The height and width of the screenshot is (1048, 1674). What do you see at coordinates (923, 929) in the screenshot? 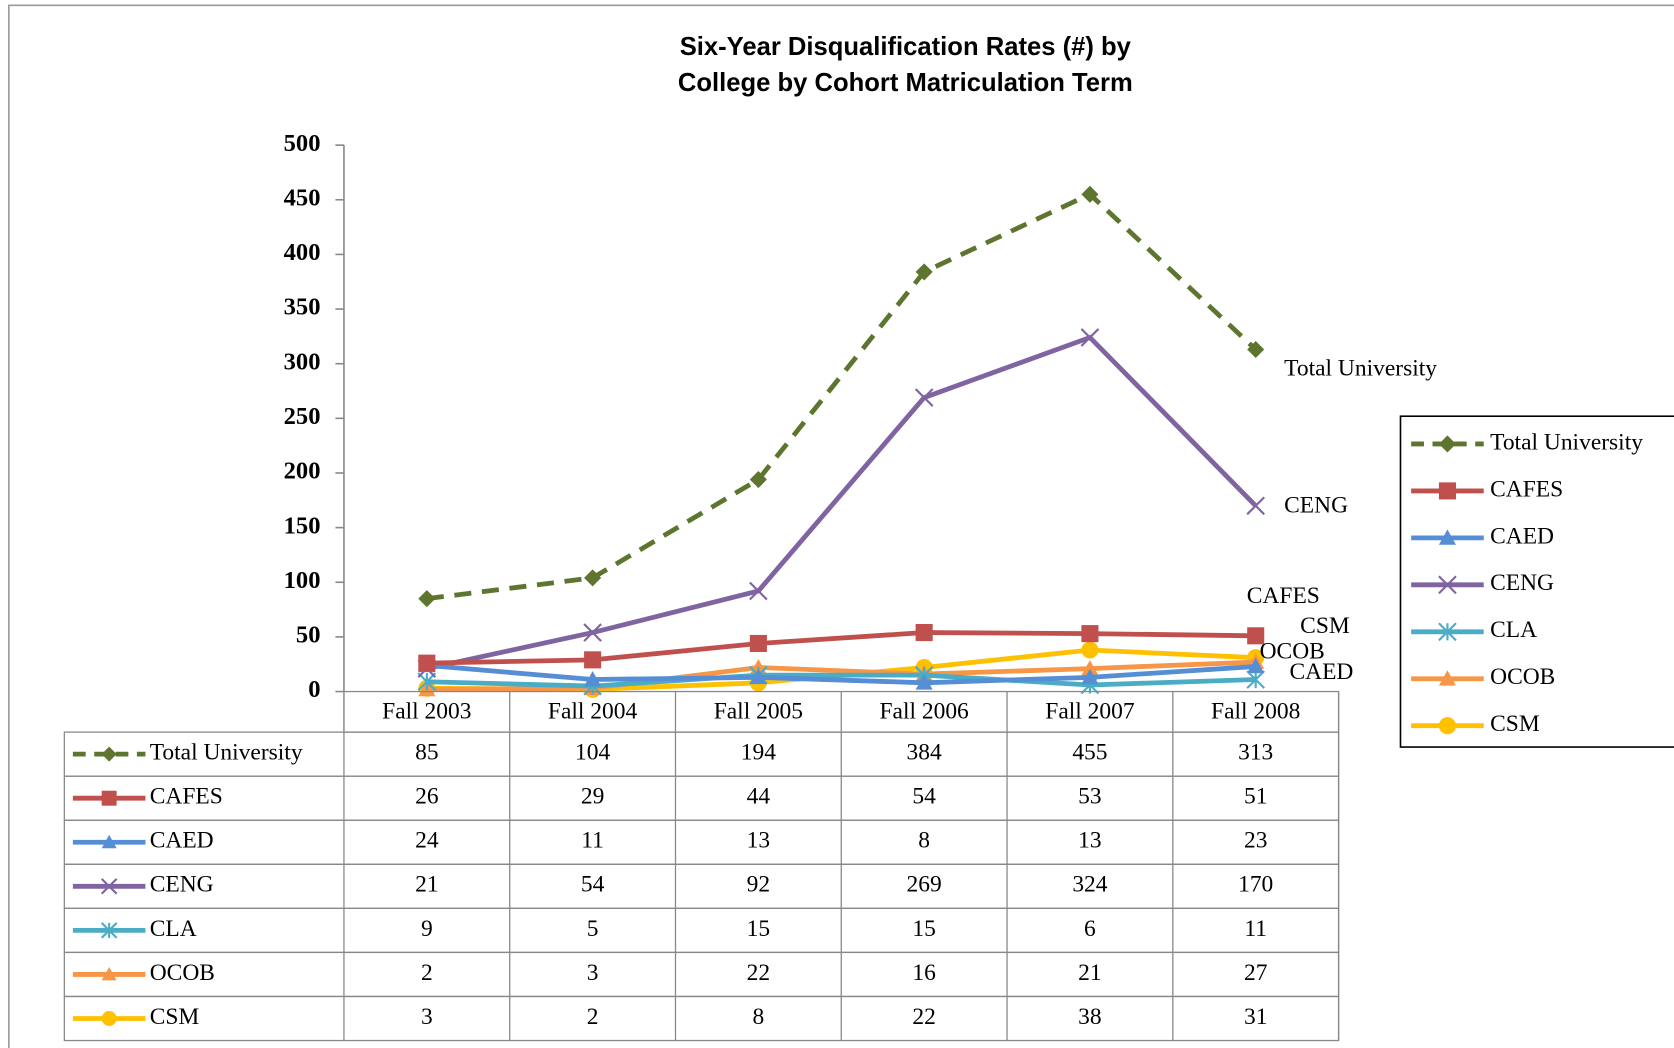
I see `table-cell: 15` at bounding box center [923, 929].